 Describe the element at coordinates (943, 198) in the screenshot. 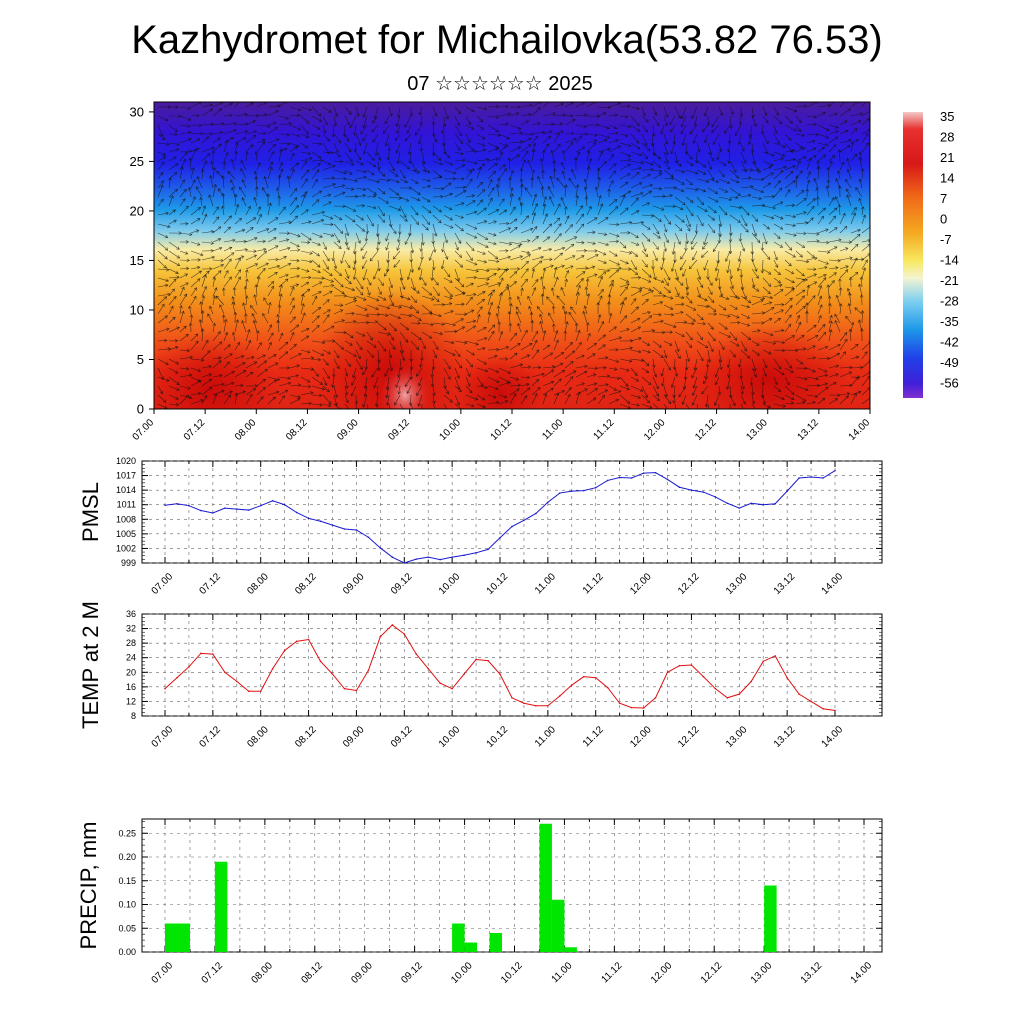

I see `colorbar-label: 7` at that location.